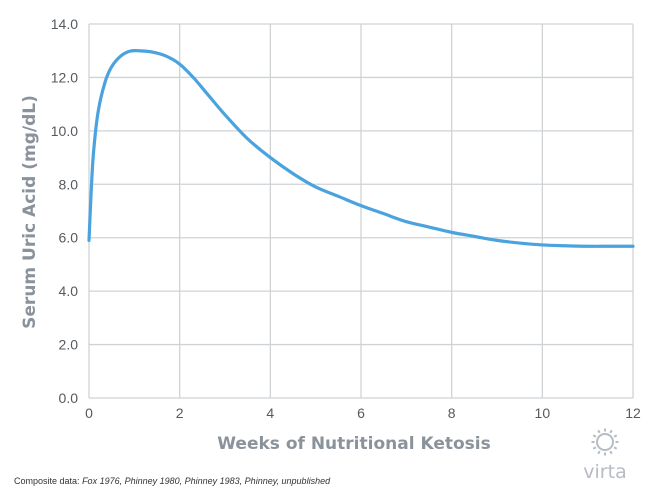  I want to click on x-tick-label: 6, so click(361, 413).